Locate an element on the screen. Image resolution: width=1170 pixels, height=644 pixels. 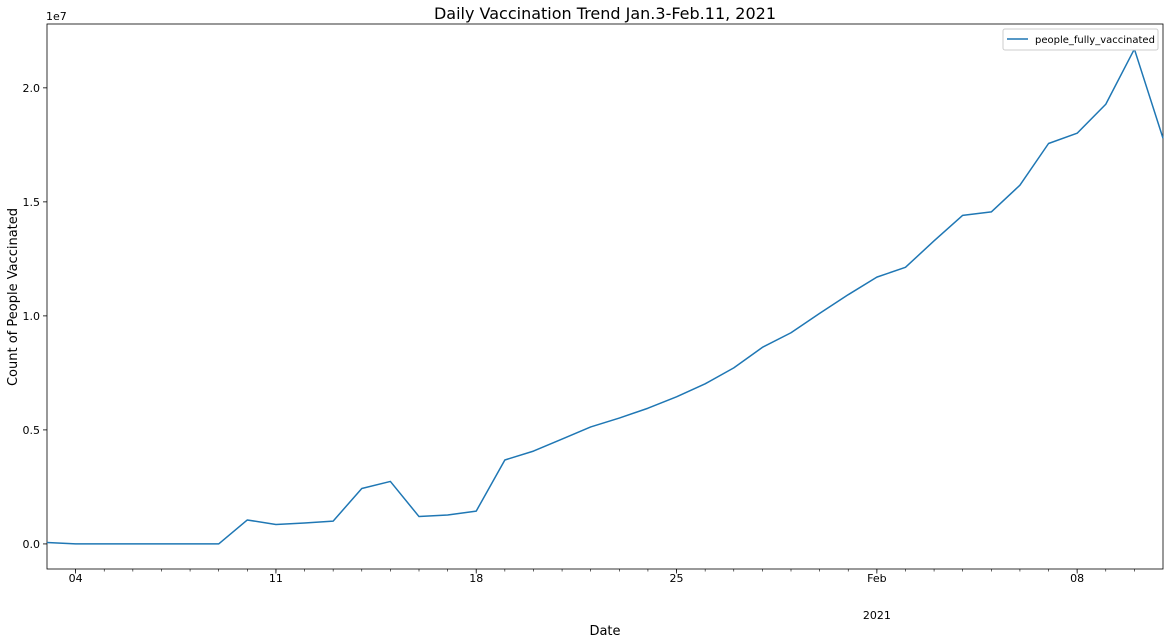
y-tick-label: 2.0 is located at coordinates (32, 88).